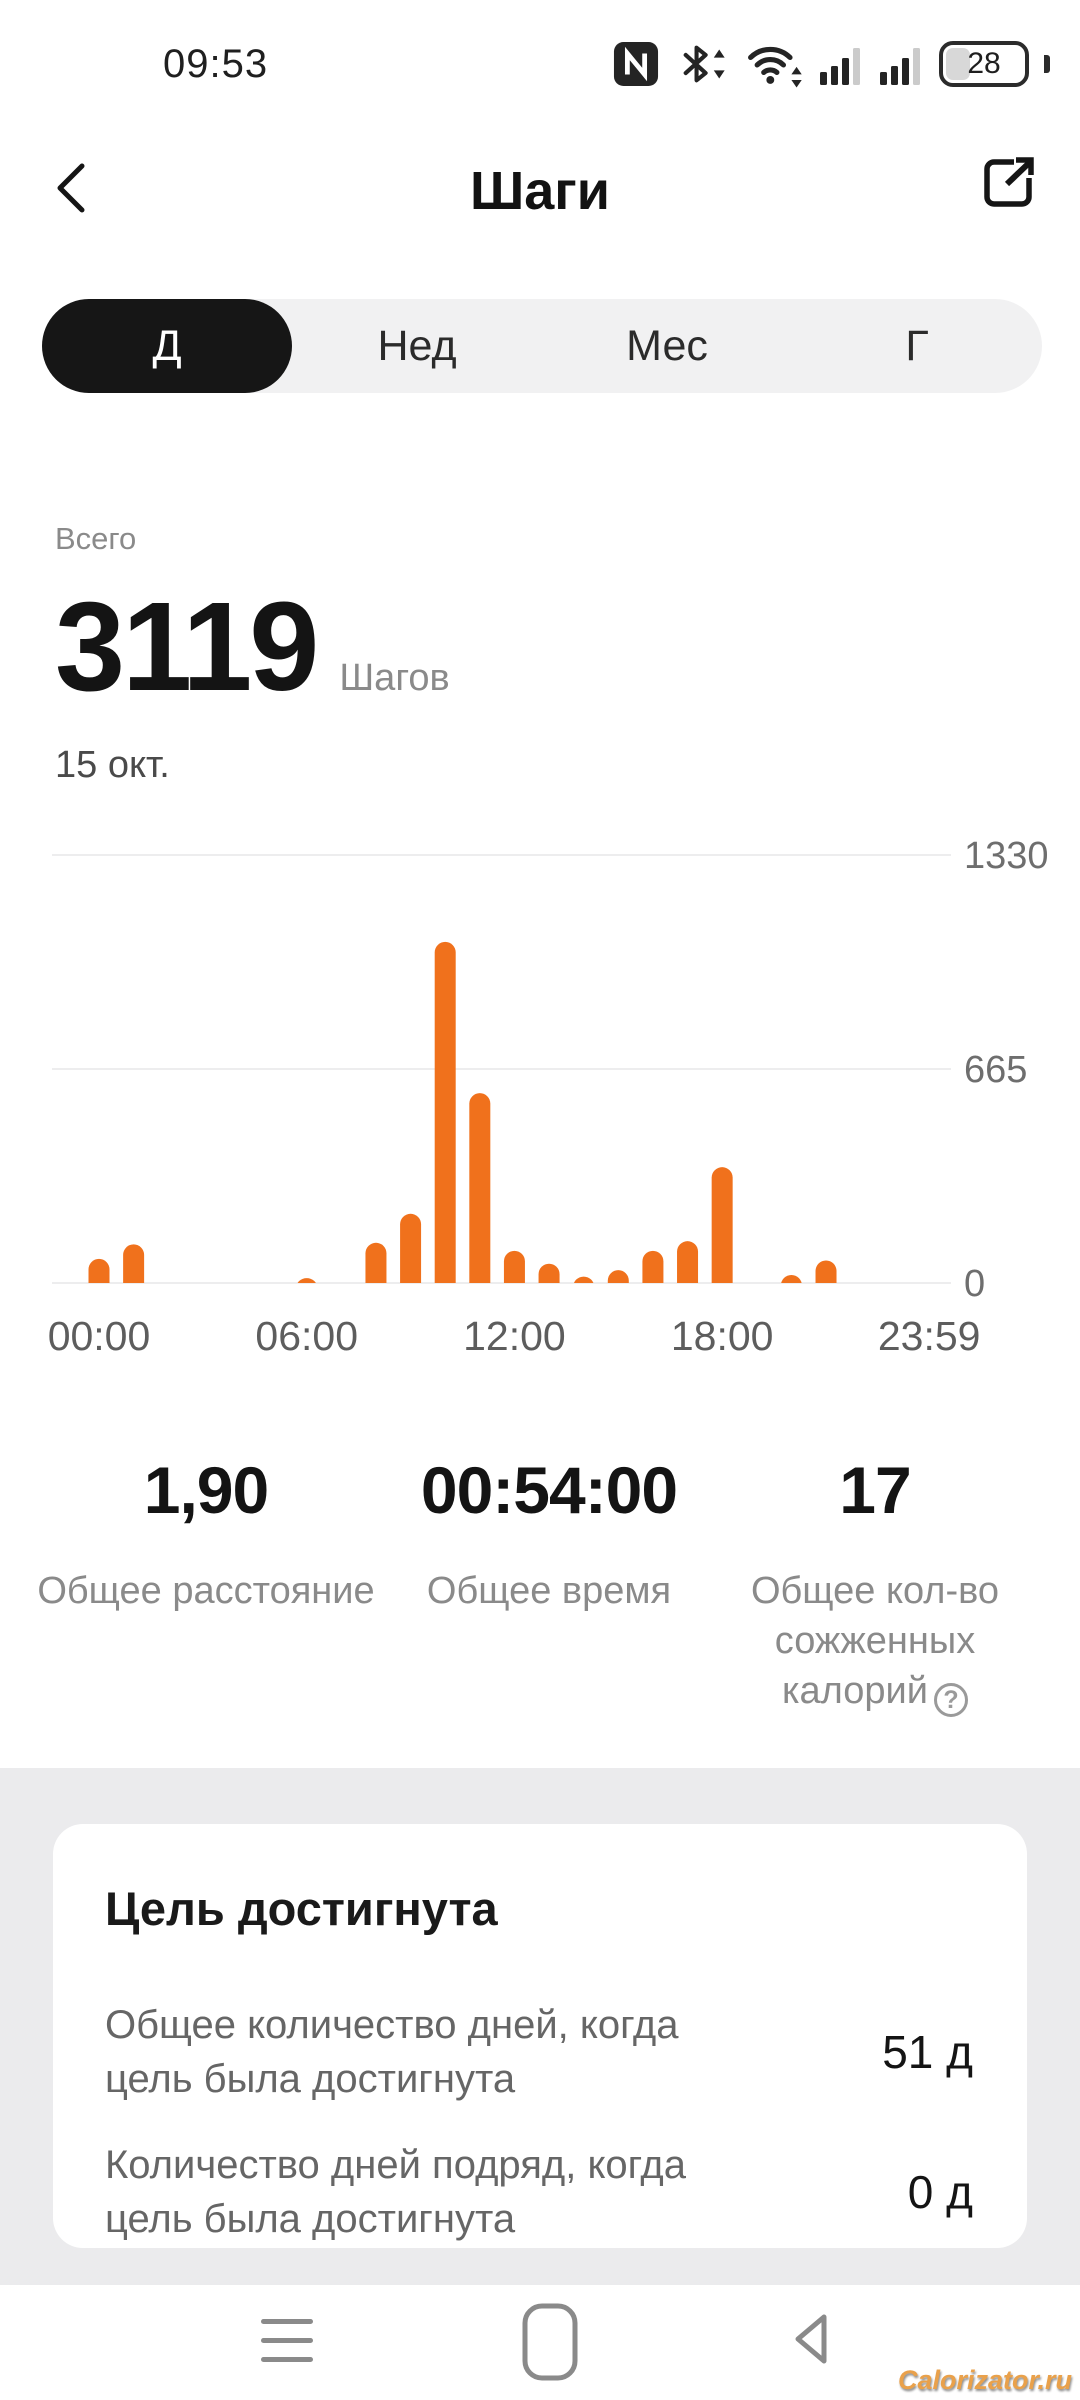 The image size is (1080, 2400). I want to click on battery-icon: 28, so click(984, 64).